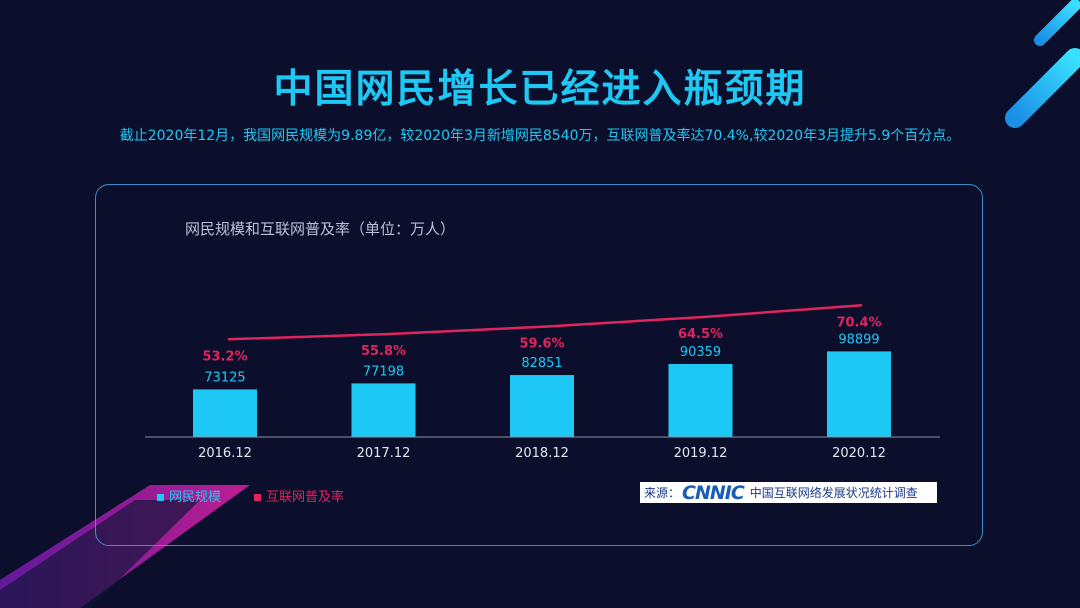 This screenshot has height=608, width=1080. What do you see at coordinates (224, 377) in the screenshot?
I see `bar-value-label: 73125` at bounding box center [224, 377].